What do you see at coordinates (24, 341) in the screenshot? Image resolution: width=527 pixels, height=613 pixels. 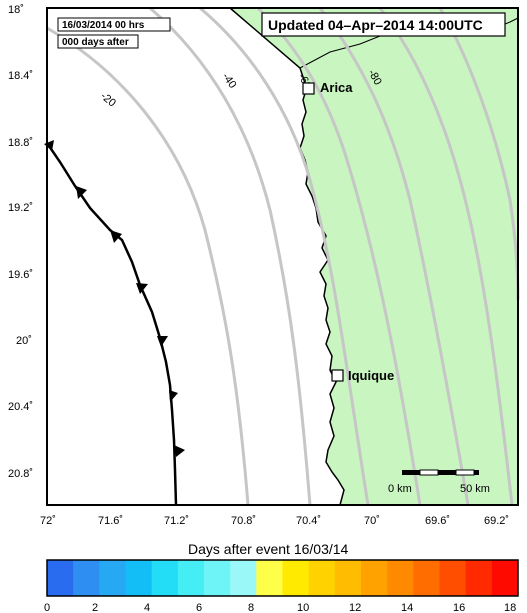 I see `lat-tick-label: 20˚` at bounding box center [24, 341].